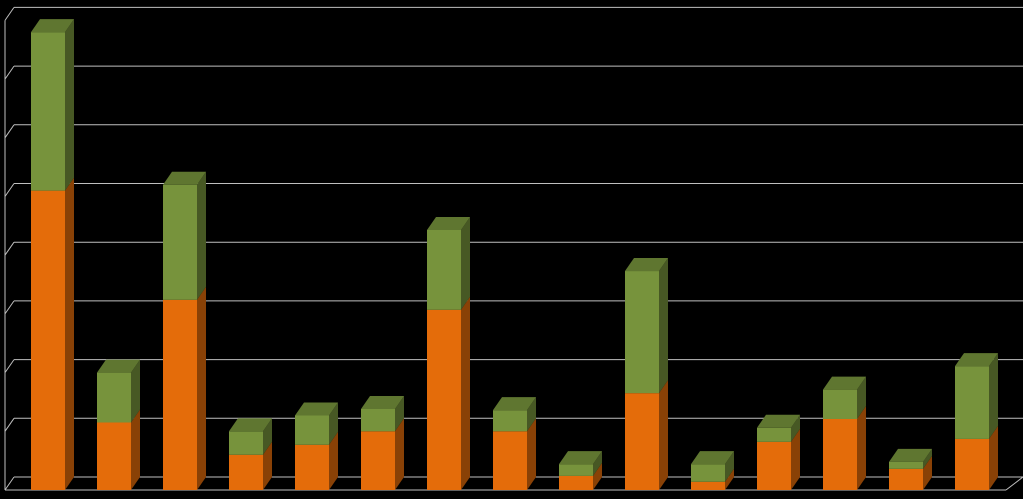 Image resolution: width=1023 pixels, height=499 pixels. Describe the element at coordinates (1014, 483) in the screenshot. I see `floor-edge` at that location.